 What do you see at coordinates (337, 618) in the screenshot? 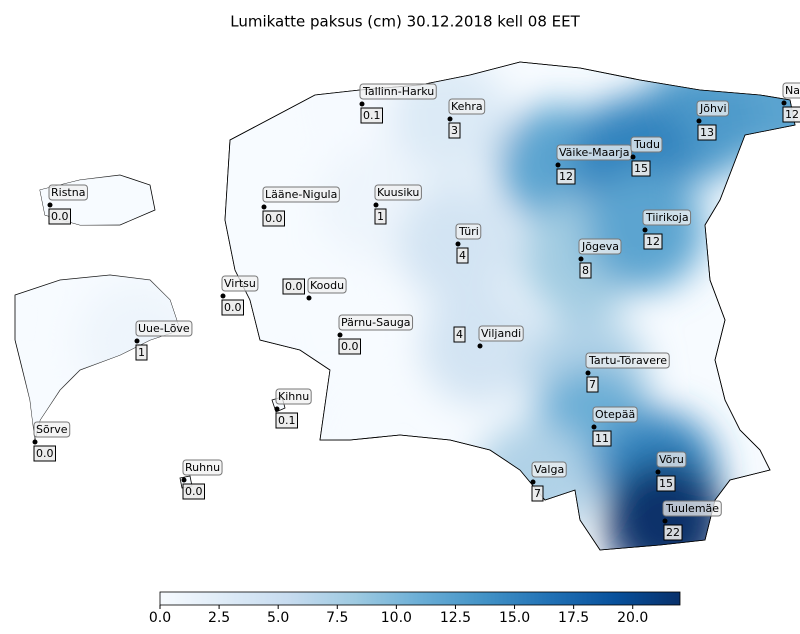
I see `colorbar-tick-label: 7.5` at bounding box center [337, 618].